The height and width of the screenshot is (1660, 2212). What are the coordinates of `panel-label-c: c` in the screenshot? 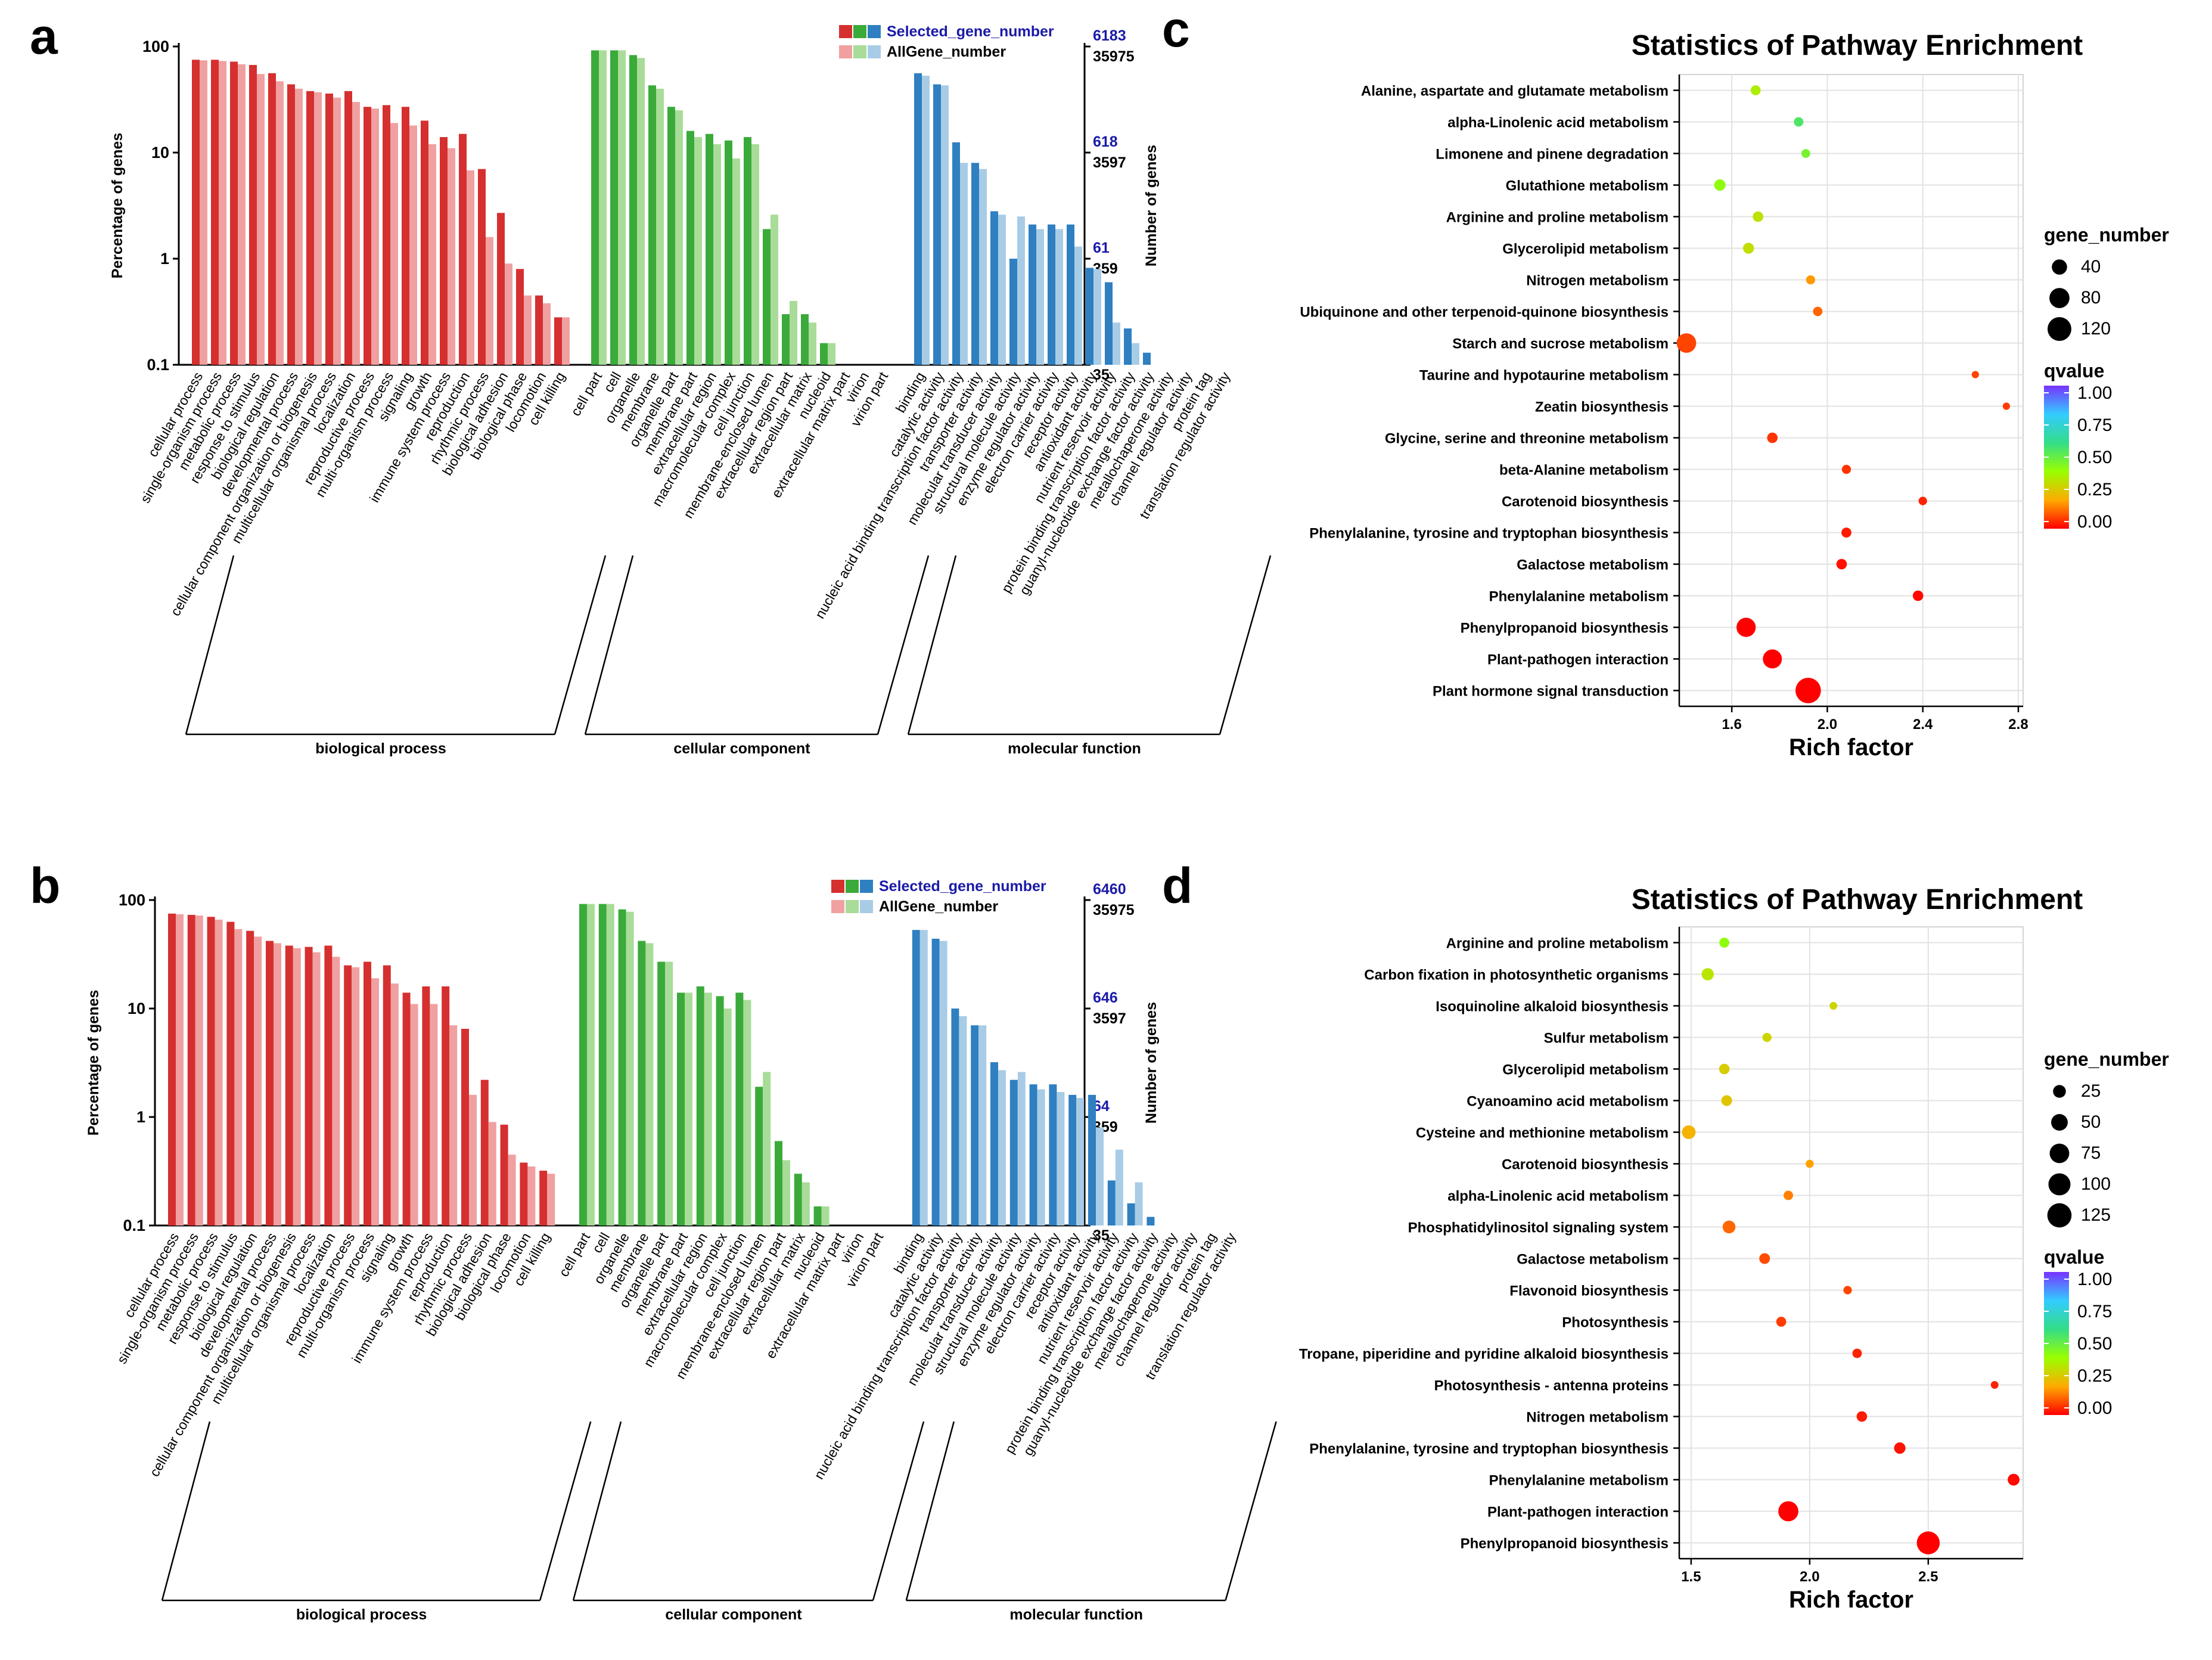 It's located at (1176, 29).